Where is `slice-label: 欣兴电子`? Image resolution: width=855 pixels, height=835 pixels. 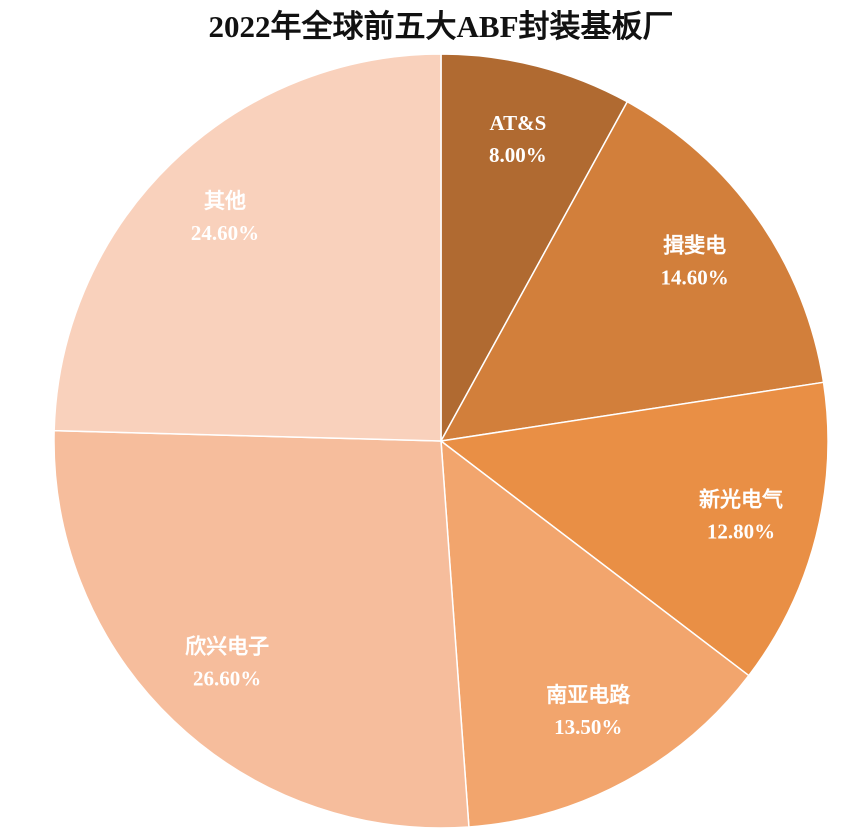 slice-label: 欣兴电子 is located at coordinates (227, 647).